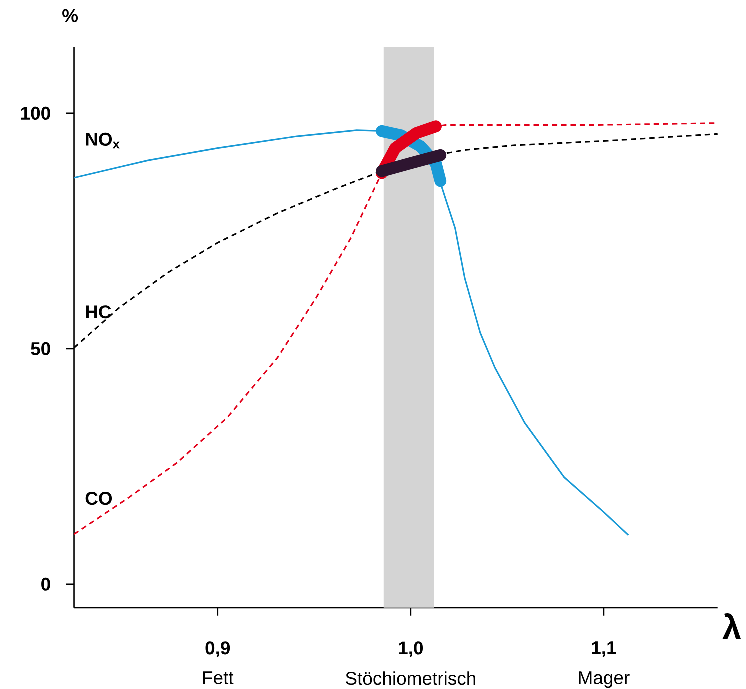 This screenshot has width=746, height=689. I want to click on series-label: CO, so click(99, 499).